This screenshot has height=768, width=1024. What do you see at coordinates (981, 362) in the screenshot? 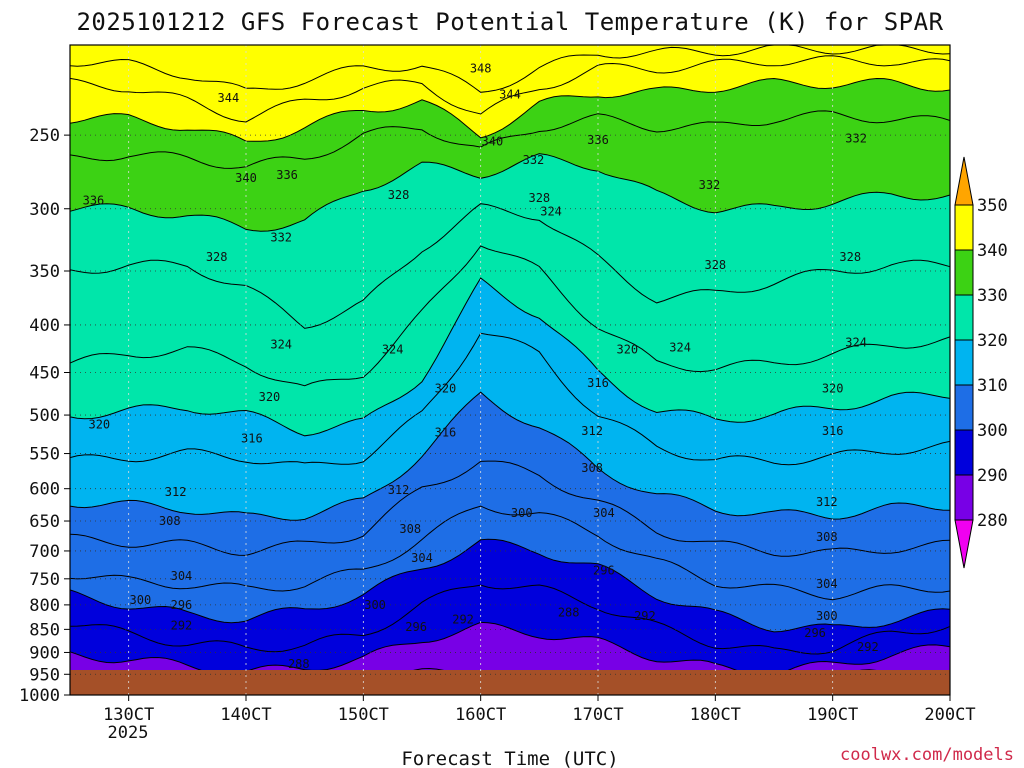
I see `colorbar: 350 340 330 320 310 300 290 280` at bounding box center [981, 362].